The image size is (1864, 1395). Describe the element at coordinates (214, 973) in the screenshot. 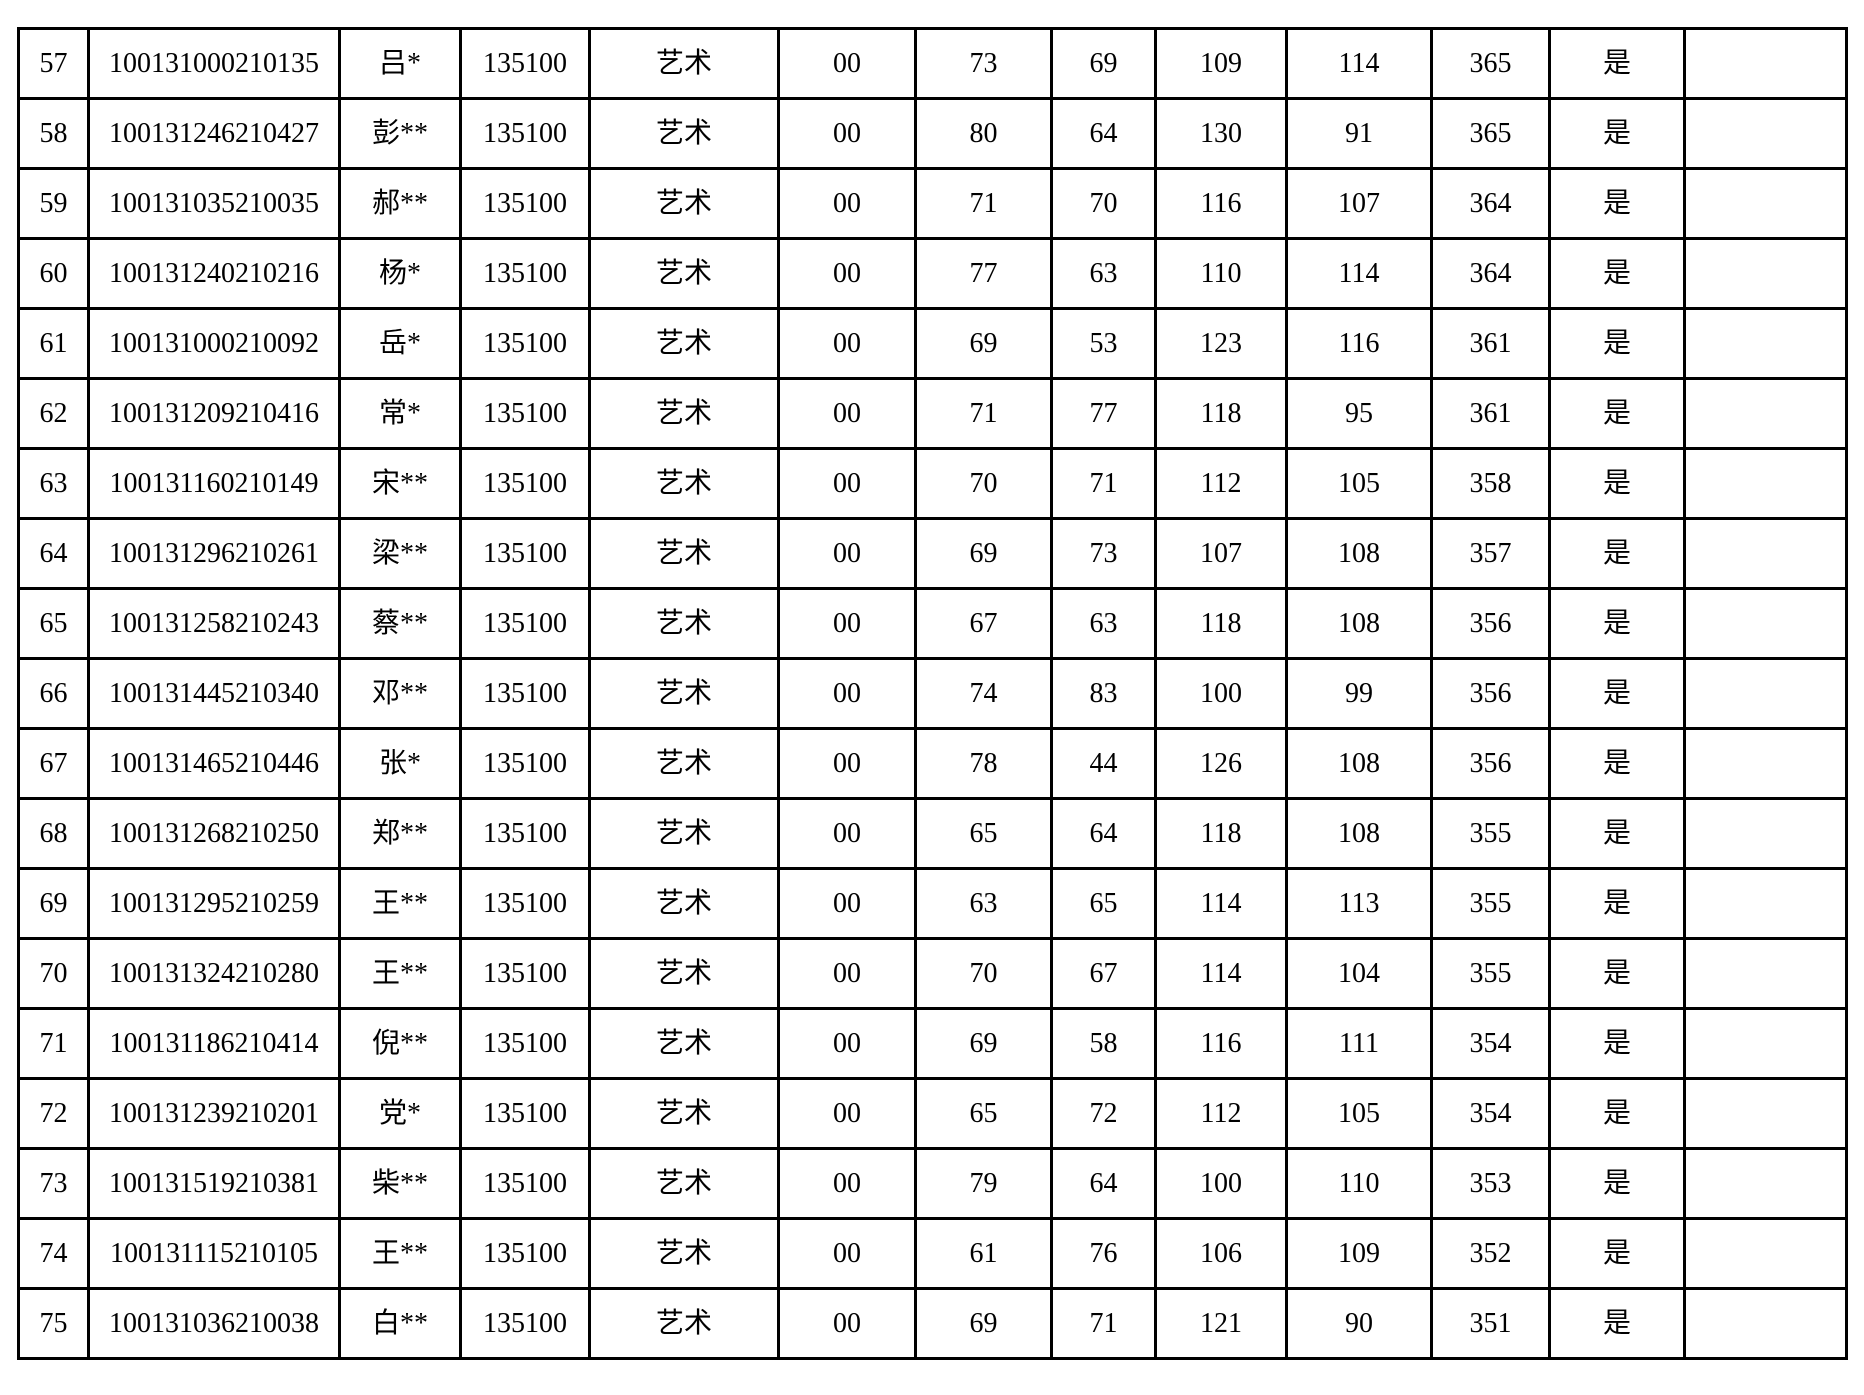

I see `cell-candidate-id: 100131324210280` at that location.